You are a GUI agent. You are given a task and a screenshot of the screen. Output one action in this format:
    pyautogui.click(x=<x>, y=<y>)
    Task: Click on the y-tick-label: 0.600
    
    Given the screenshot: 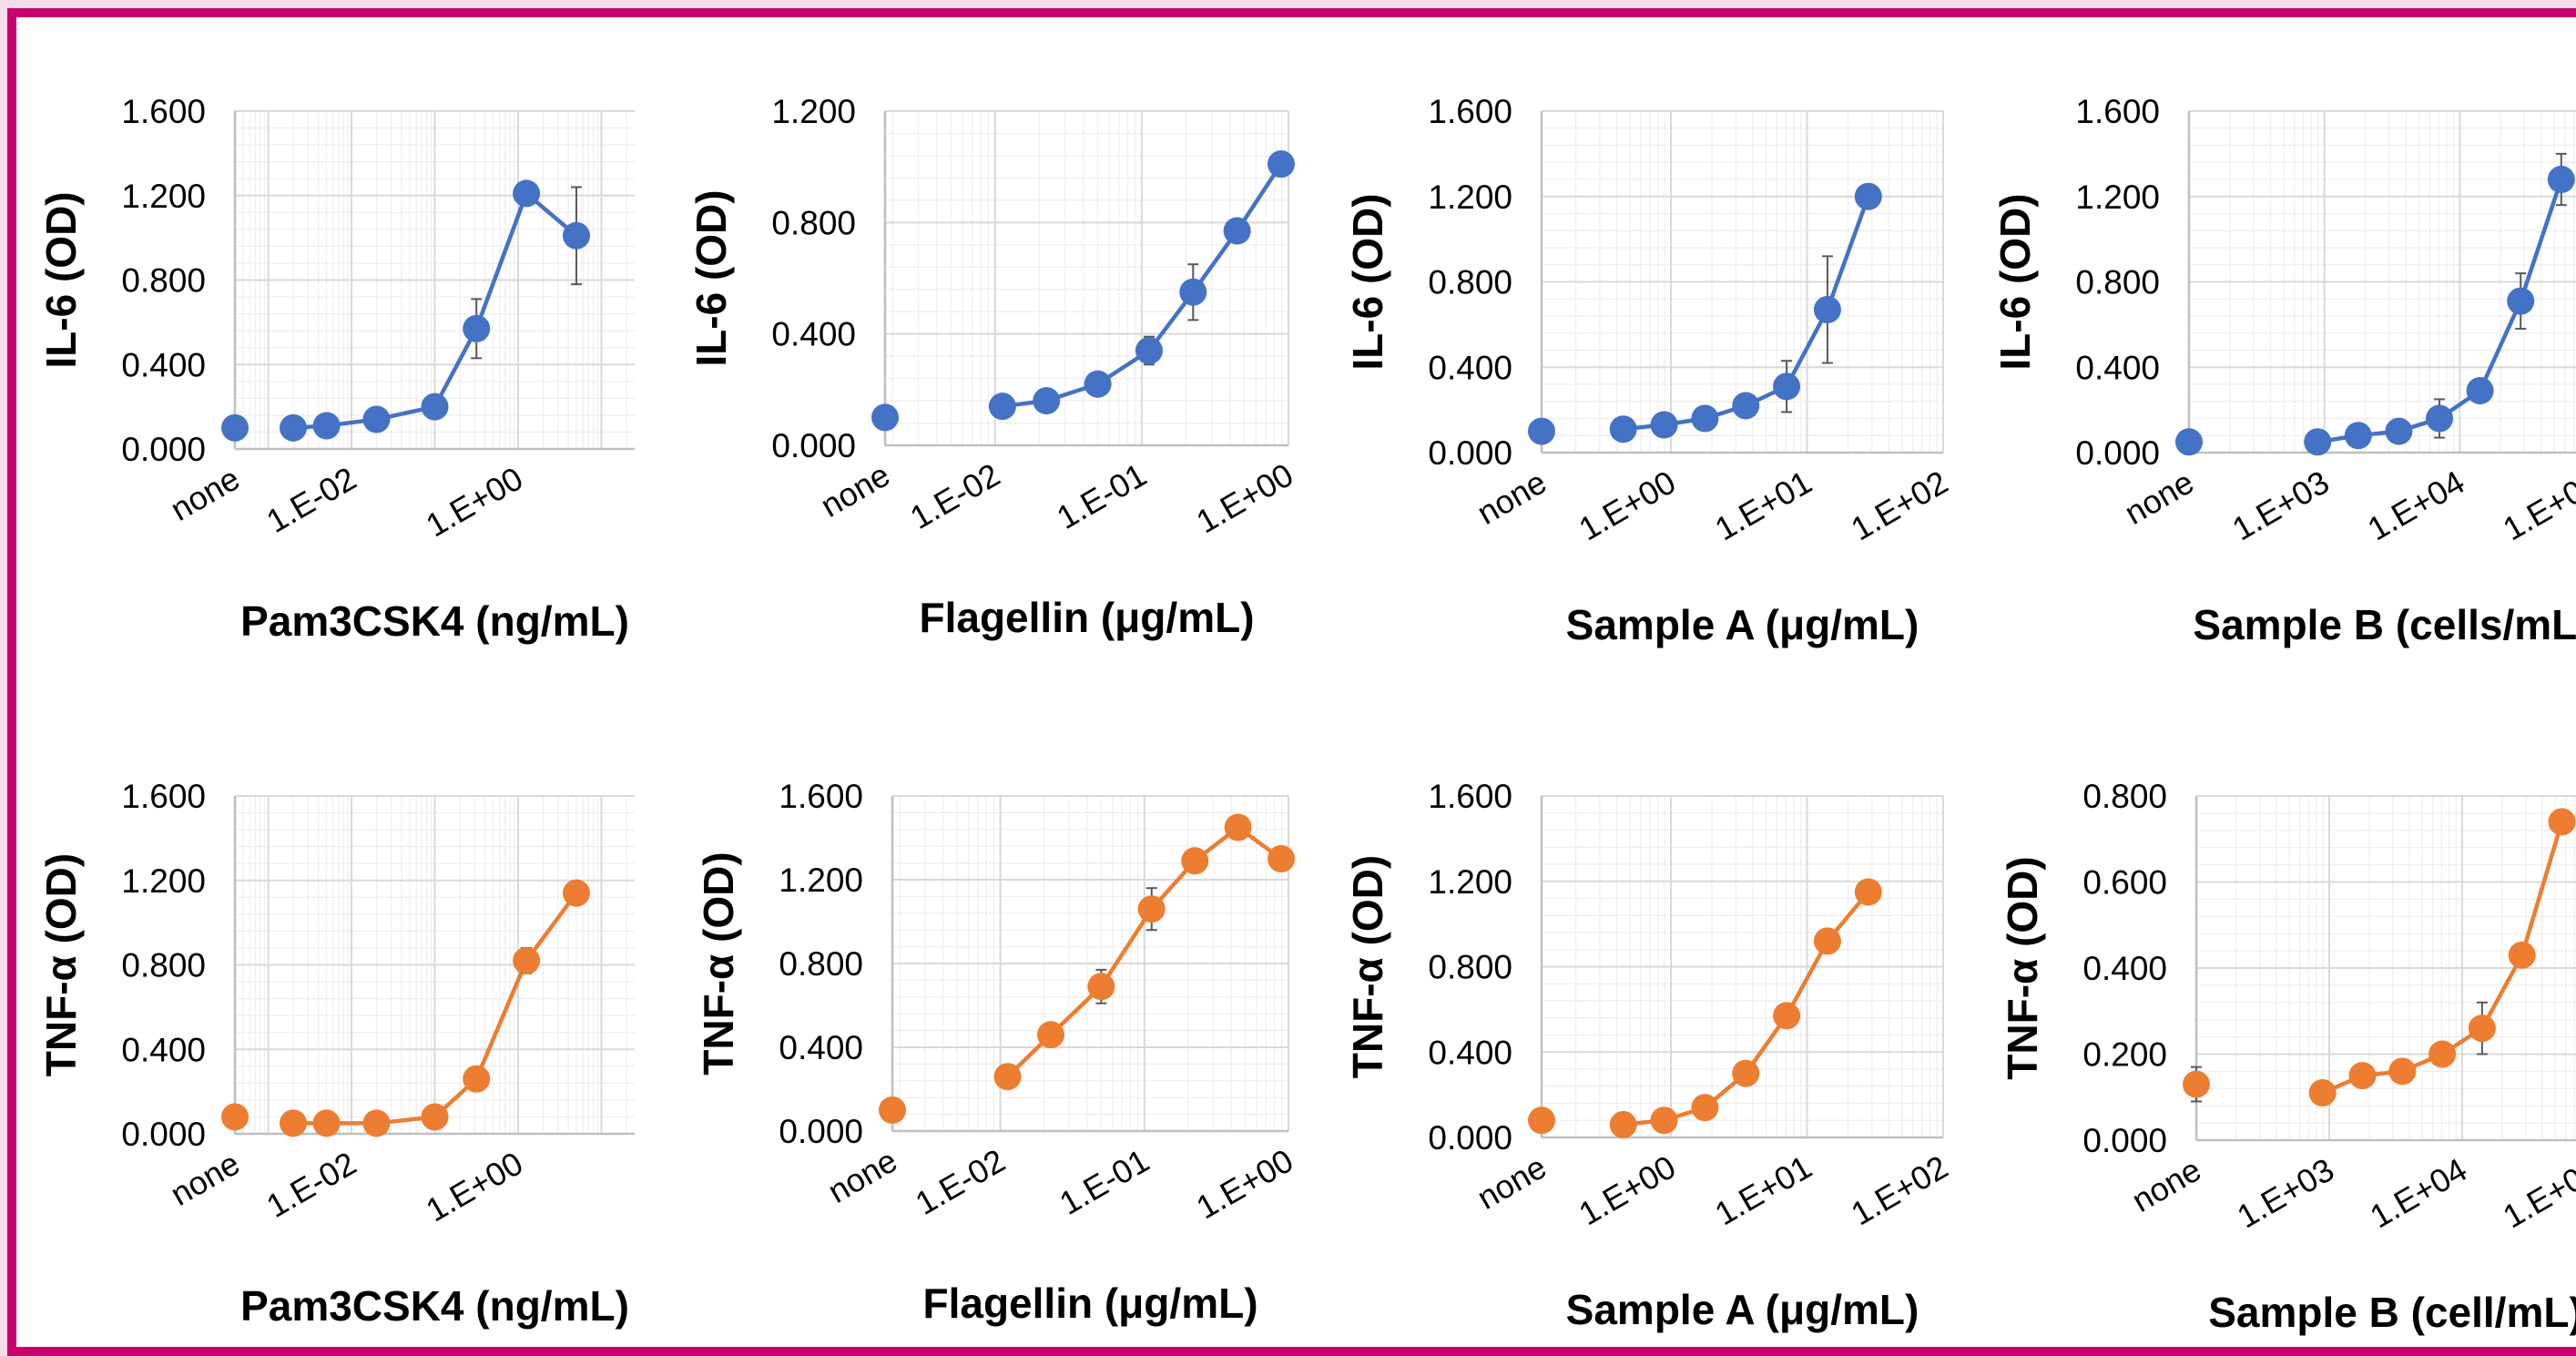 What is the action you would take?
    pyautogui.click(x=2124, y=883)
    